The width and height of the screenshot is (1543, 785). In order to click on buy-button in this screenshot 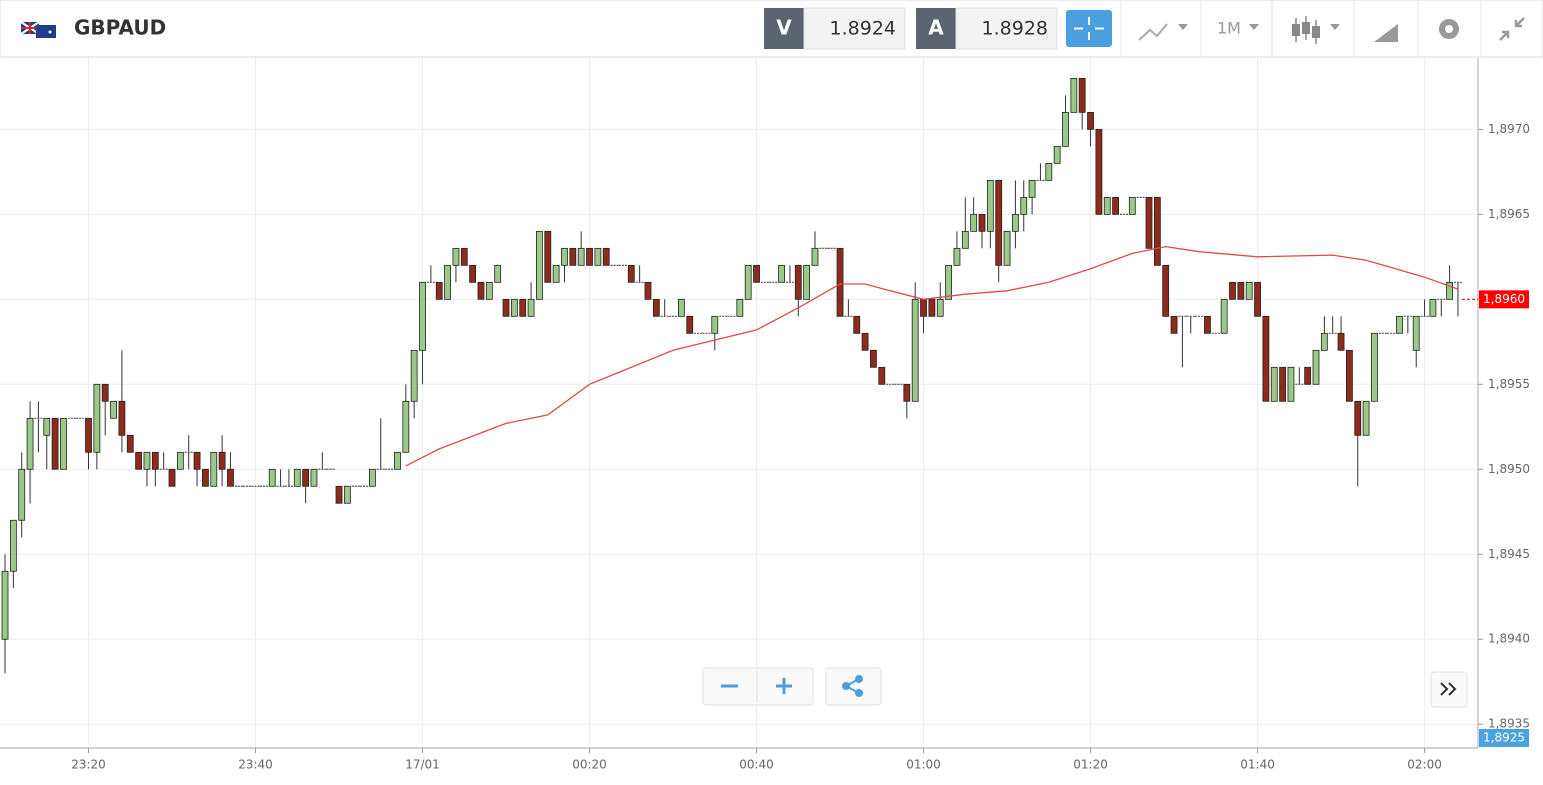, I will do `click(936, 28)`.